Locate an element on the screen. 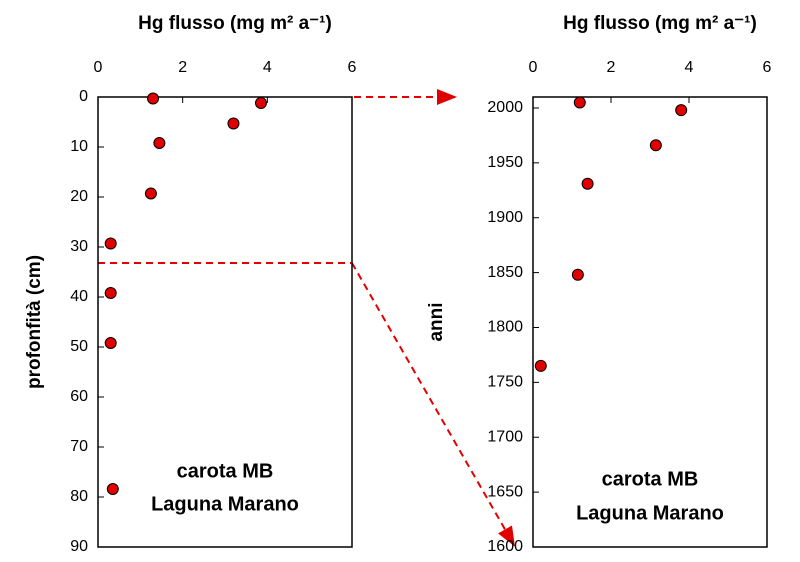  arrow is located at coordinates (433, 404).